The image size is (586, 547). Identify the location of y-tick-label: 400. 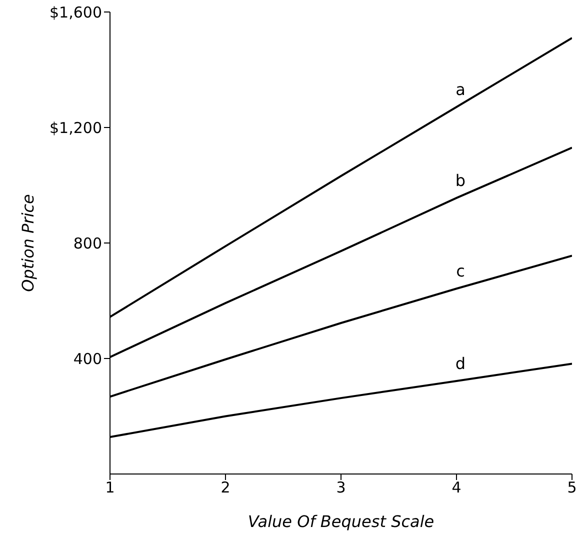
(87, 359).